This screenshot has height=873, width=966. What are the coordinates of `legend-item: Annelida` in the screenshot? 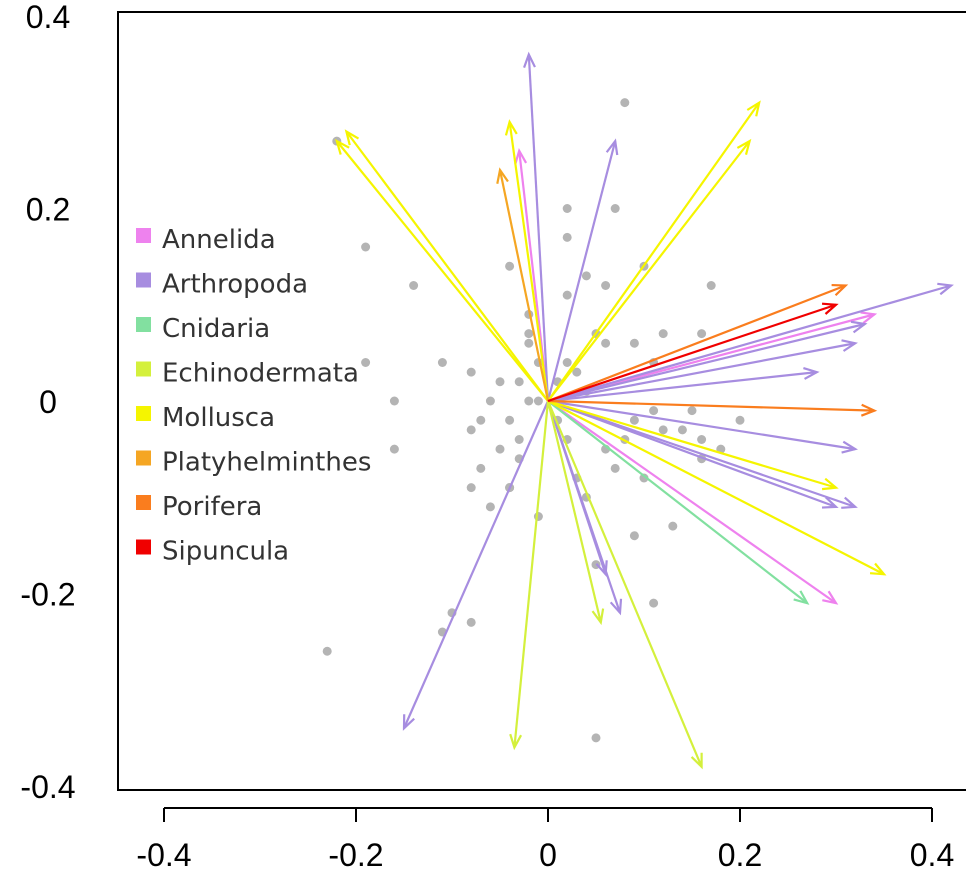 It's located at (206, 240).